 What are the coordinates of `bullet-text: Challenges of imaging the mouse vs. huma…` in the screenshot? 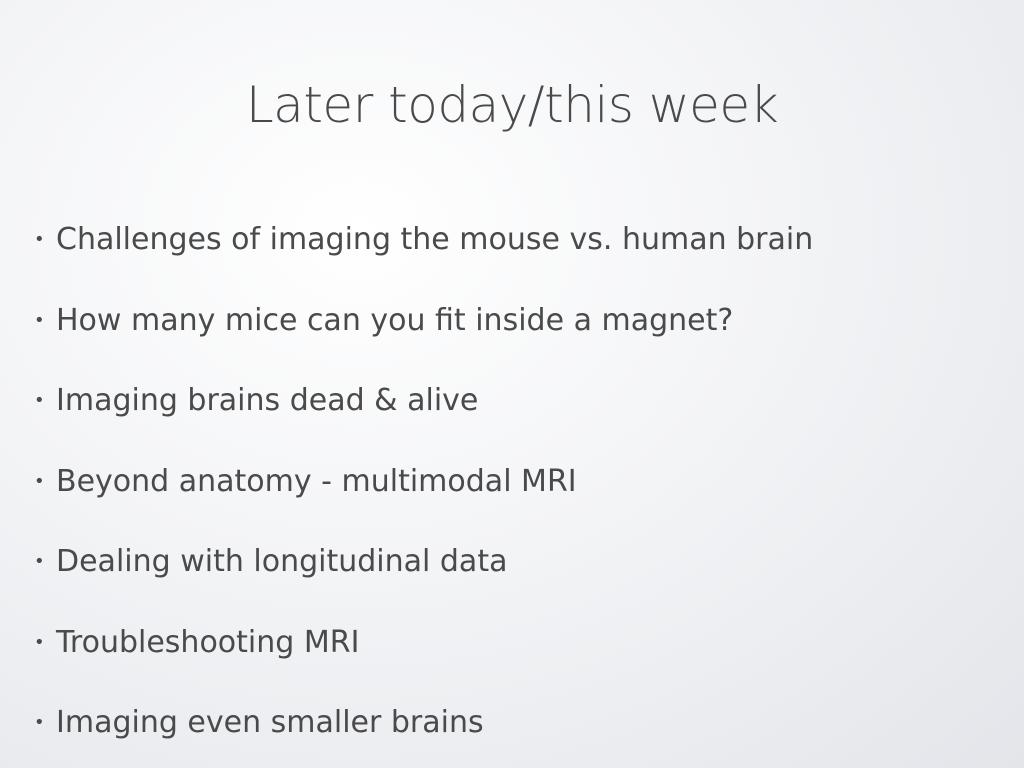 It's located at (435, 239).